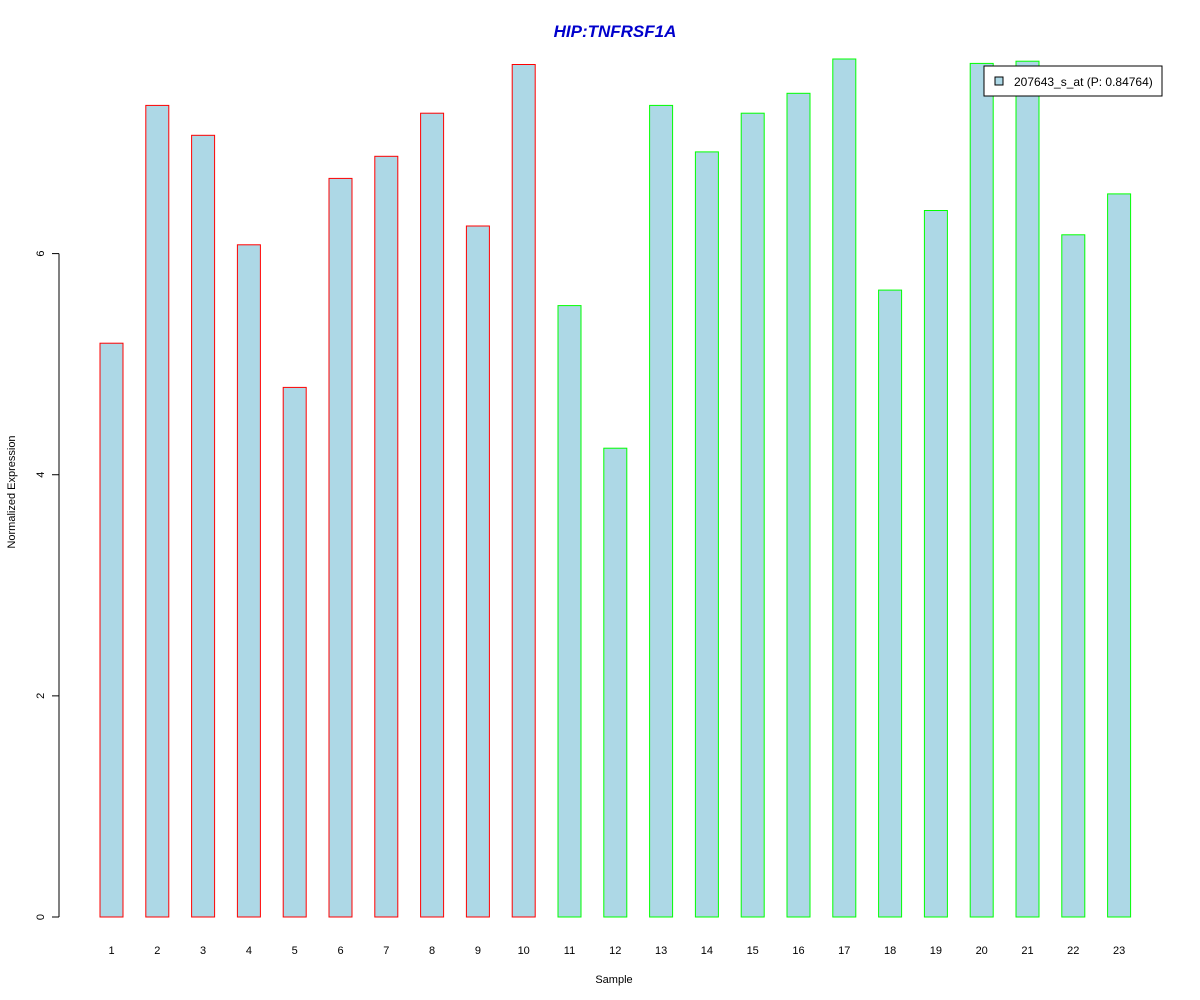  What do you see at coordinates (249, 951) in the screenshot?
I see `x-tick-label: 4` at bounding box center [249, 951].